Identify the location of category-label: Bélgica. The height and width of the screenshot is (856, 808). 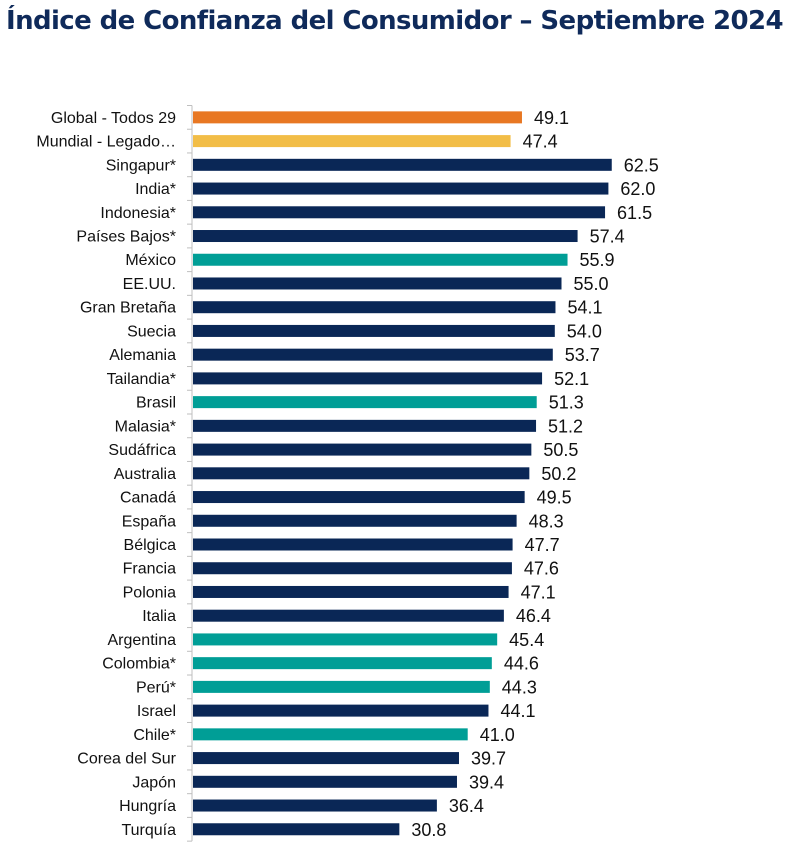
(150, 545).